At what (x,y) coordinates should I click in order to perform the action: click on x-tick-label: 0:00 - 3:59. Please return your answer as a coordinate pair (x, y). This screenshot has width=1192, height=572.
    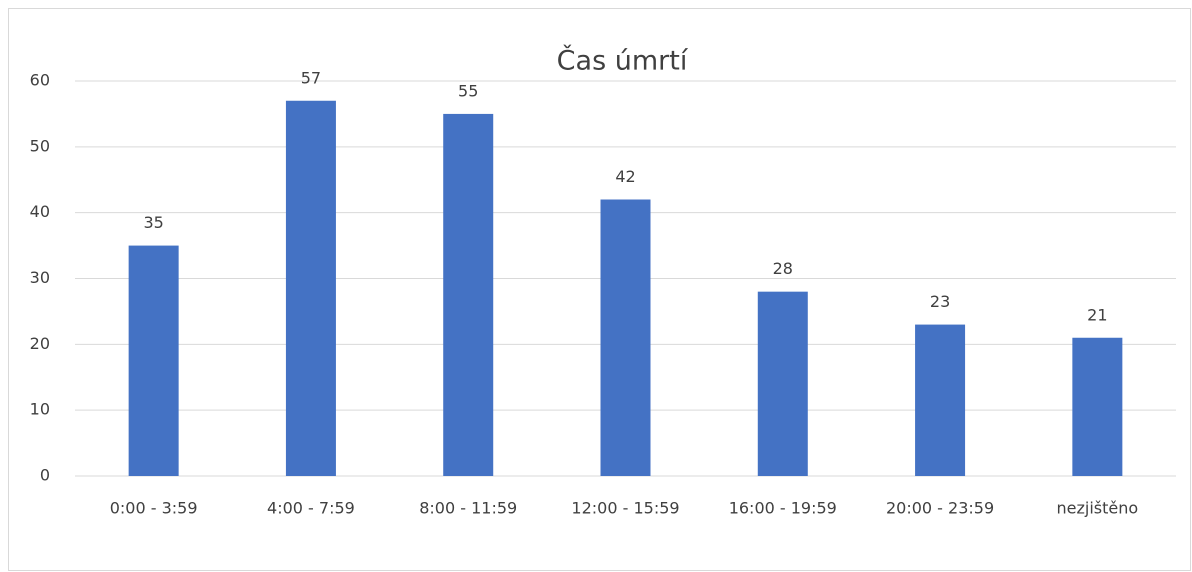
    Looking at the image, I should click on (154, 508).